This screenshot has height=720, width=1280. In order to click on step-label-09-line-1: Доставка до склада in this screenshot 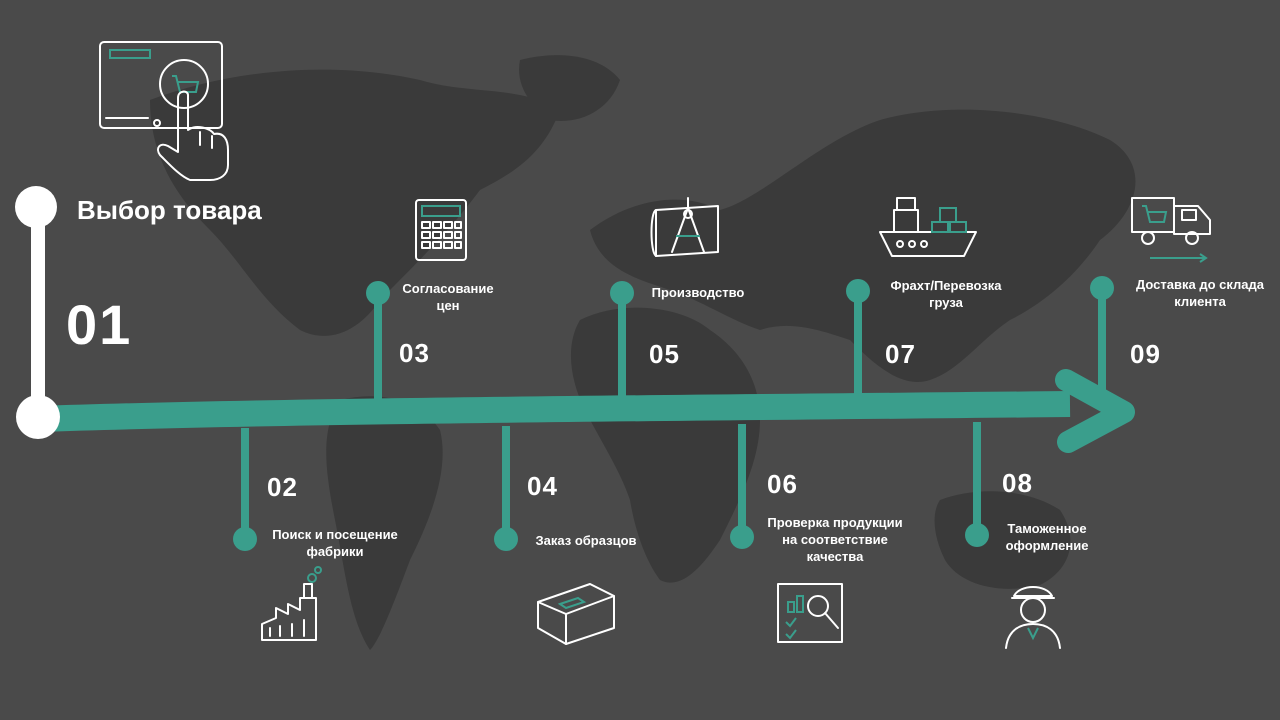, I will do `click(1200, 284)`.